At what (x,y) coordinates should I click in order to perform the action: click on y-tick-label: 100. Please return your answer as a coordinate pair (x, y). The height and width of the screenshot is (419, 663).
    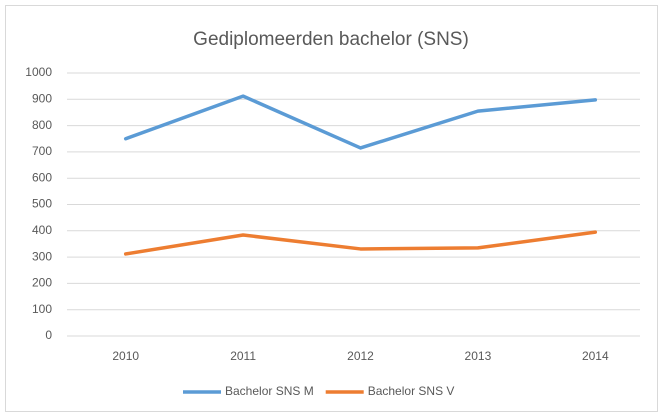
    Looking at the image, I should click on (42, 309).